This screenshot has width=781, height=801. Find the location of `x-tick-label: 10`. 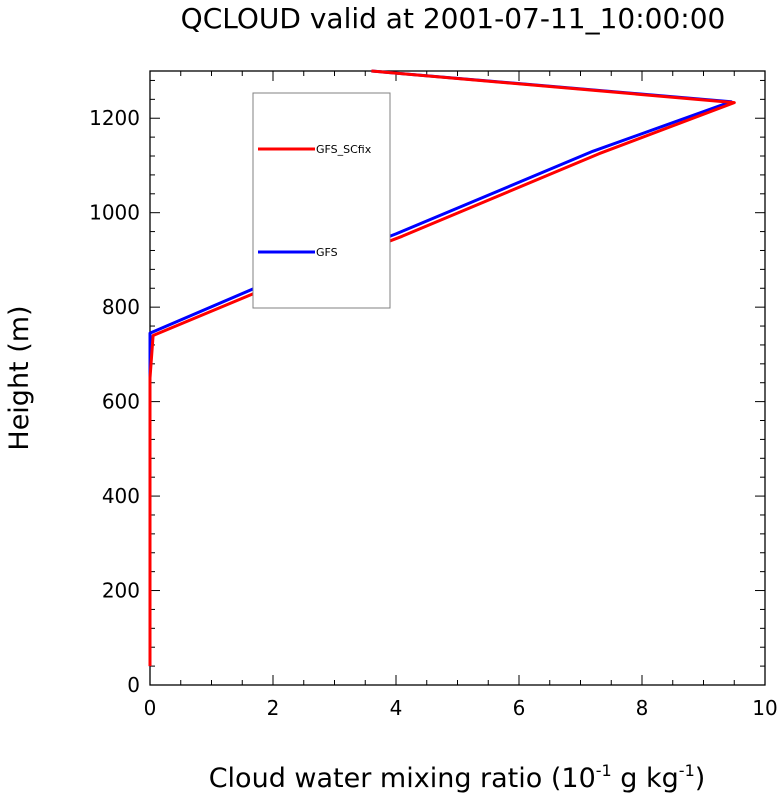

x-tick-label: 10 is located at coordinates (764, 708).